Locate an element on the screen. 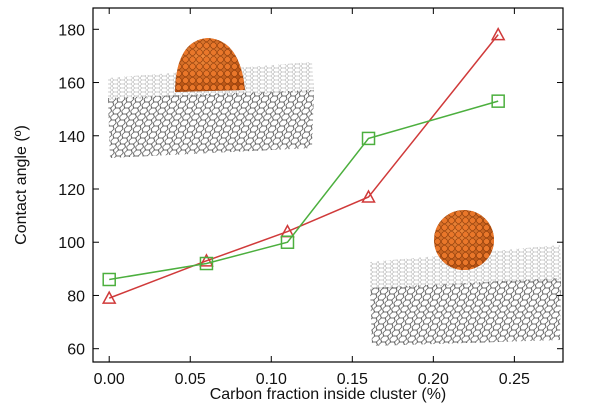  y-tick-label: 180 is located at coordinates (71, 30).